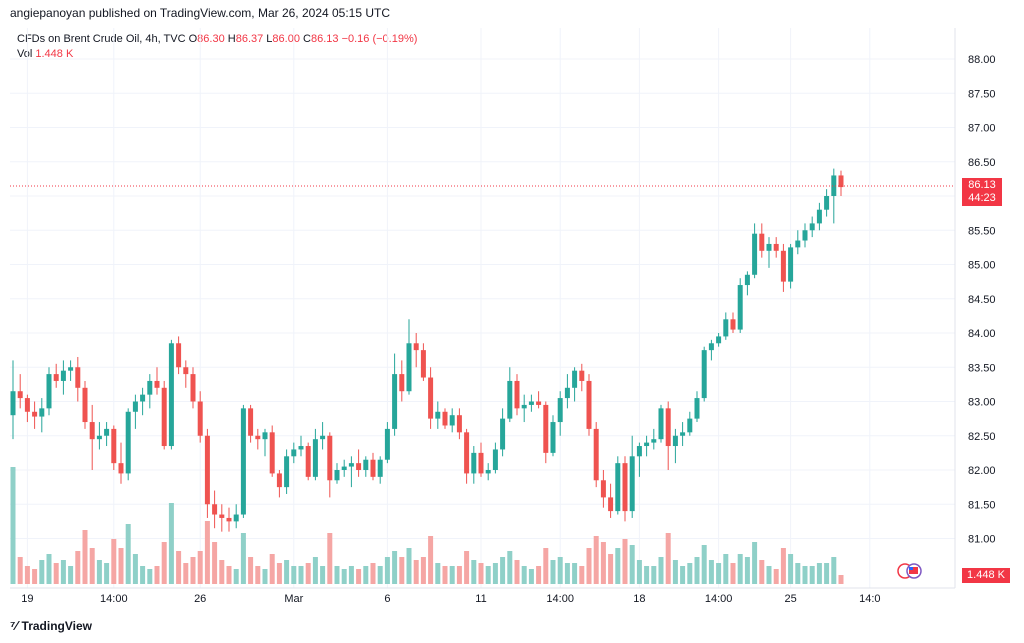 This screenshot has width=1024, height=643. Describe the element at coordinates (293, 599) in the screenshot. I see `x-tick-label: Mar` at that location.